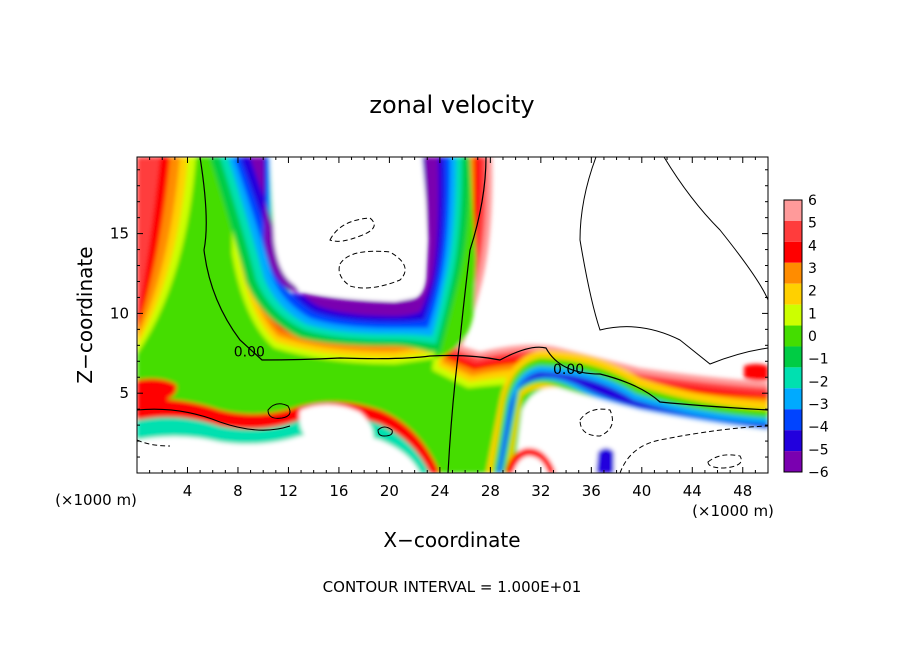 The width and height of the screenshot is (904, 654). Describe the element at coordinates (812, 314) in the screenshot. I see `colorbar-label: 1` at that location.